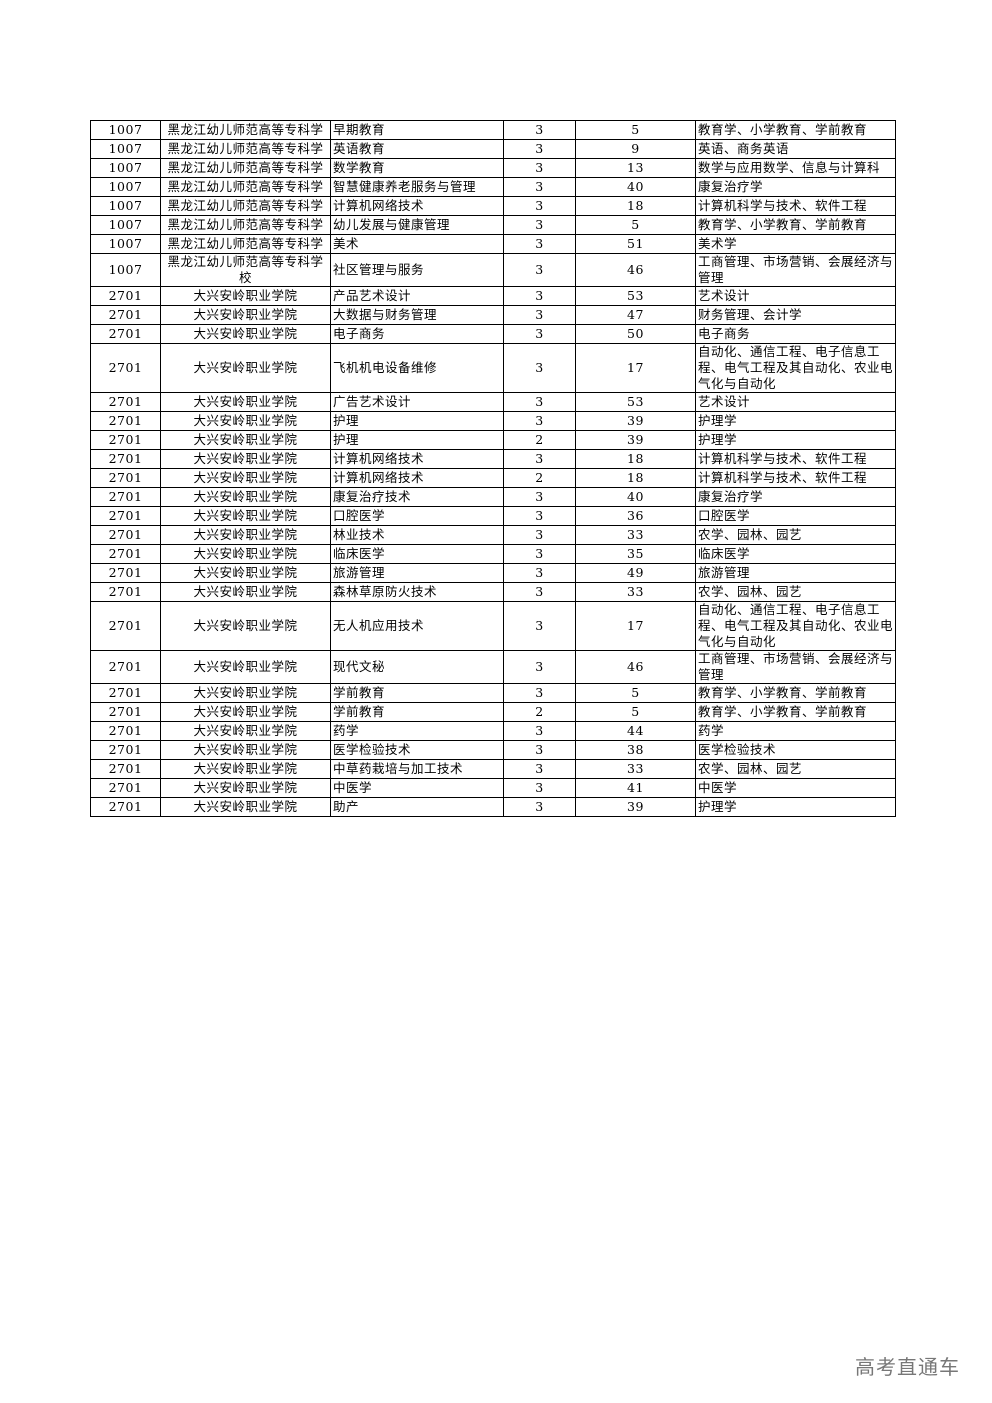 The image size is (992, 1403). What do you see at coordinates (635, 296) in the screenshot?
I see `category-code-cell: 53` at bounding box center [635, 296].